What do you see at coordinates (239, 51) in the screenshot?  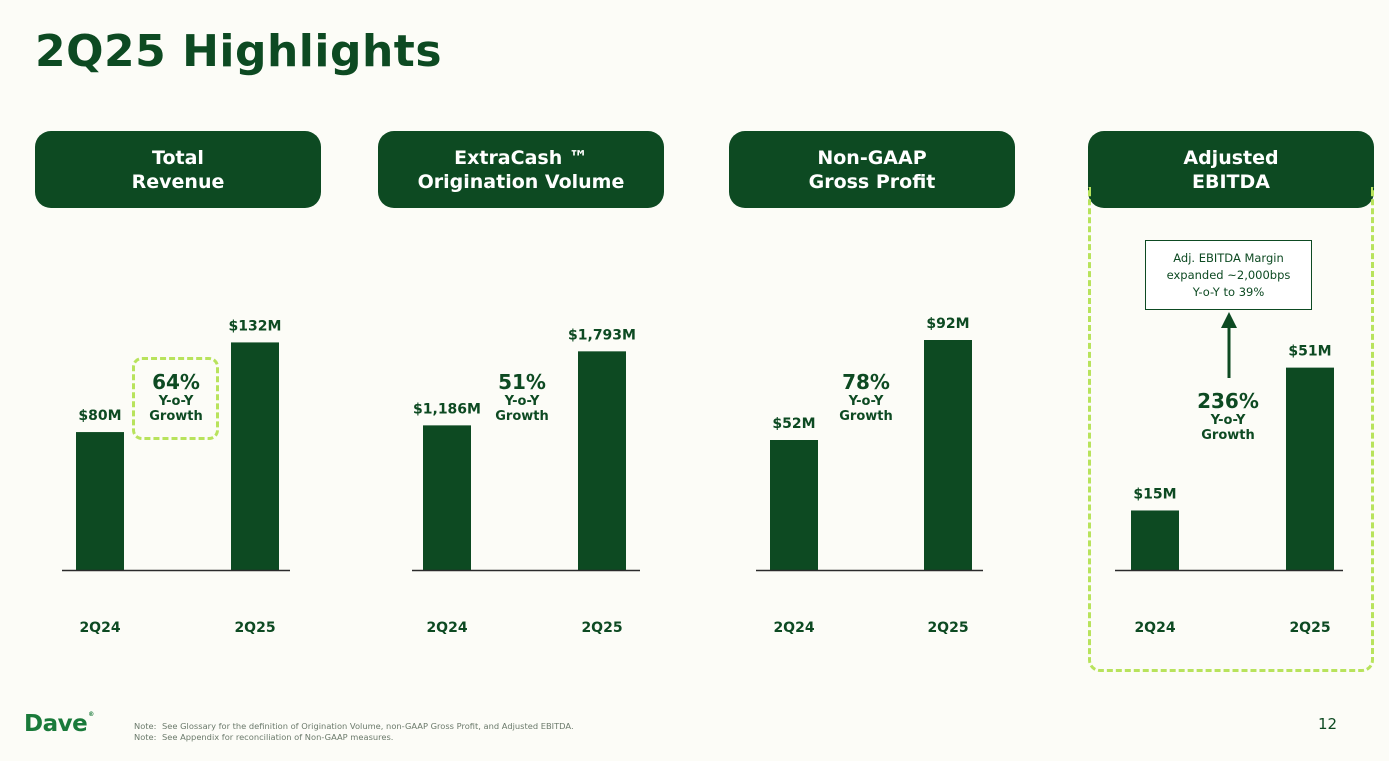 I see `page-title: 2Q25 Highlights` at bounding box center [239, 51].